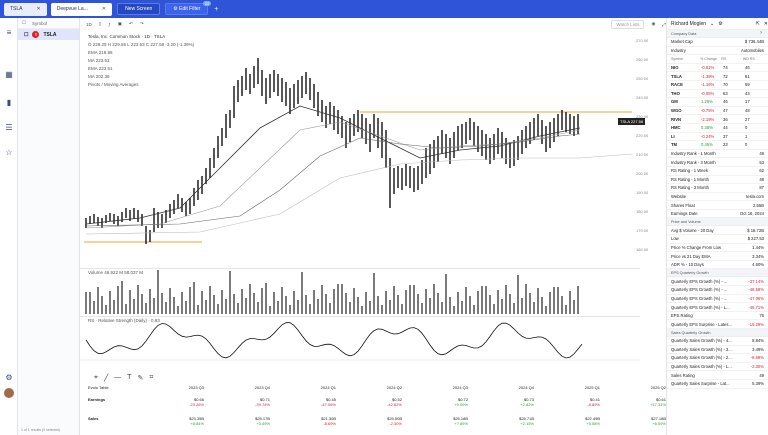 This screenshot has height=435, width=768. Describe the element at coordinates (592, 418) in the screenshot. I see `sales-value: $22.49B` at that location.